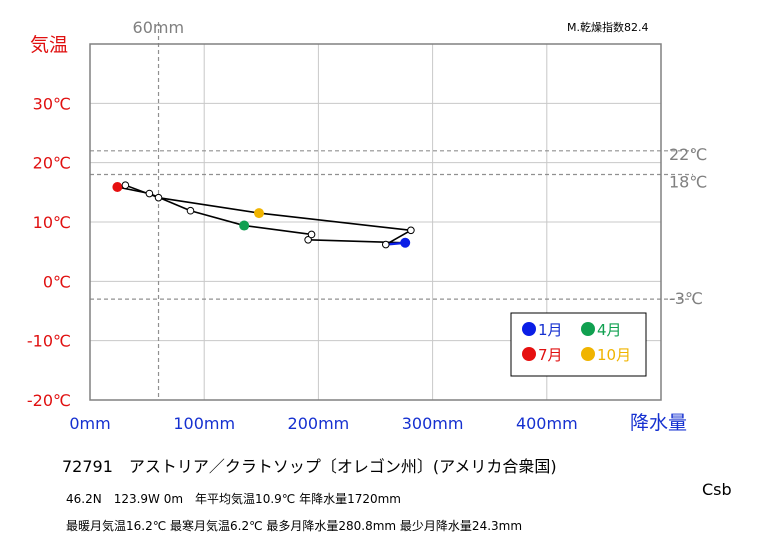  Describe the element at coordinates (433, 423) in the screenshot. I see `x-tick-label: 300mm` at that location.